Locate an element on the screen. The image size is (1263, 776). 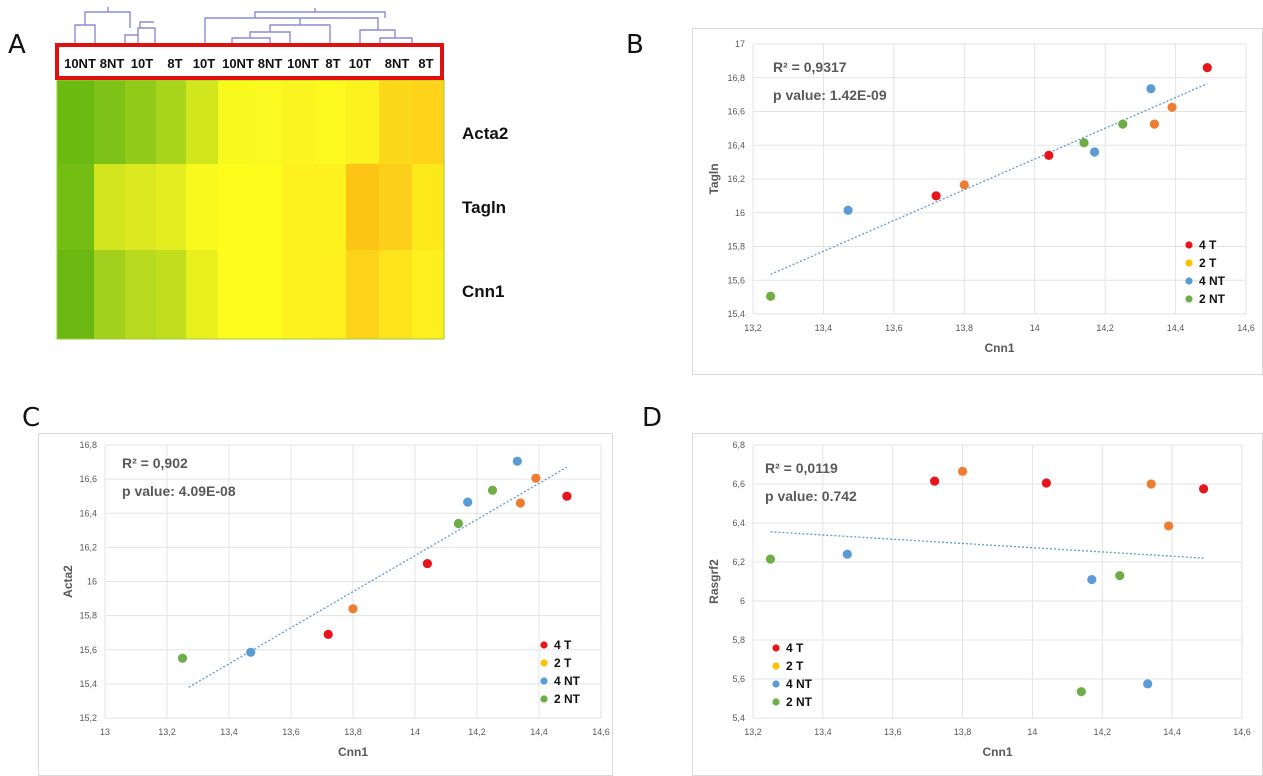
y-tick-label: 15,8 is located at coordinates (736, 247).